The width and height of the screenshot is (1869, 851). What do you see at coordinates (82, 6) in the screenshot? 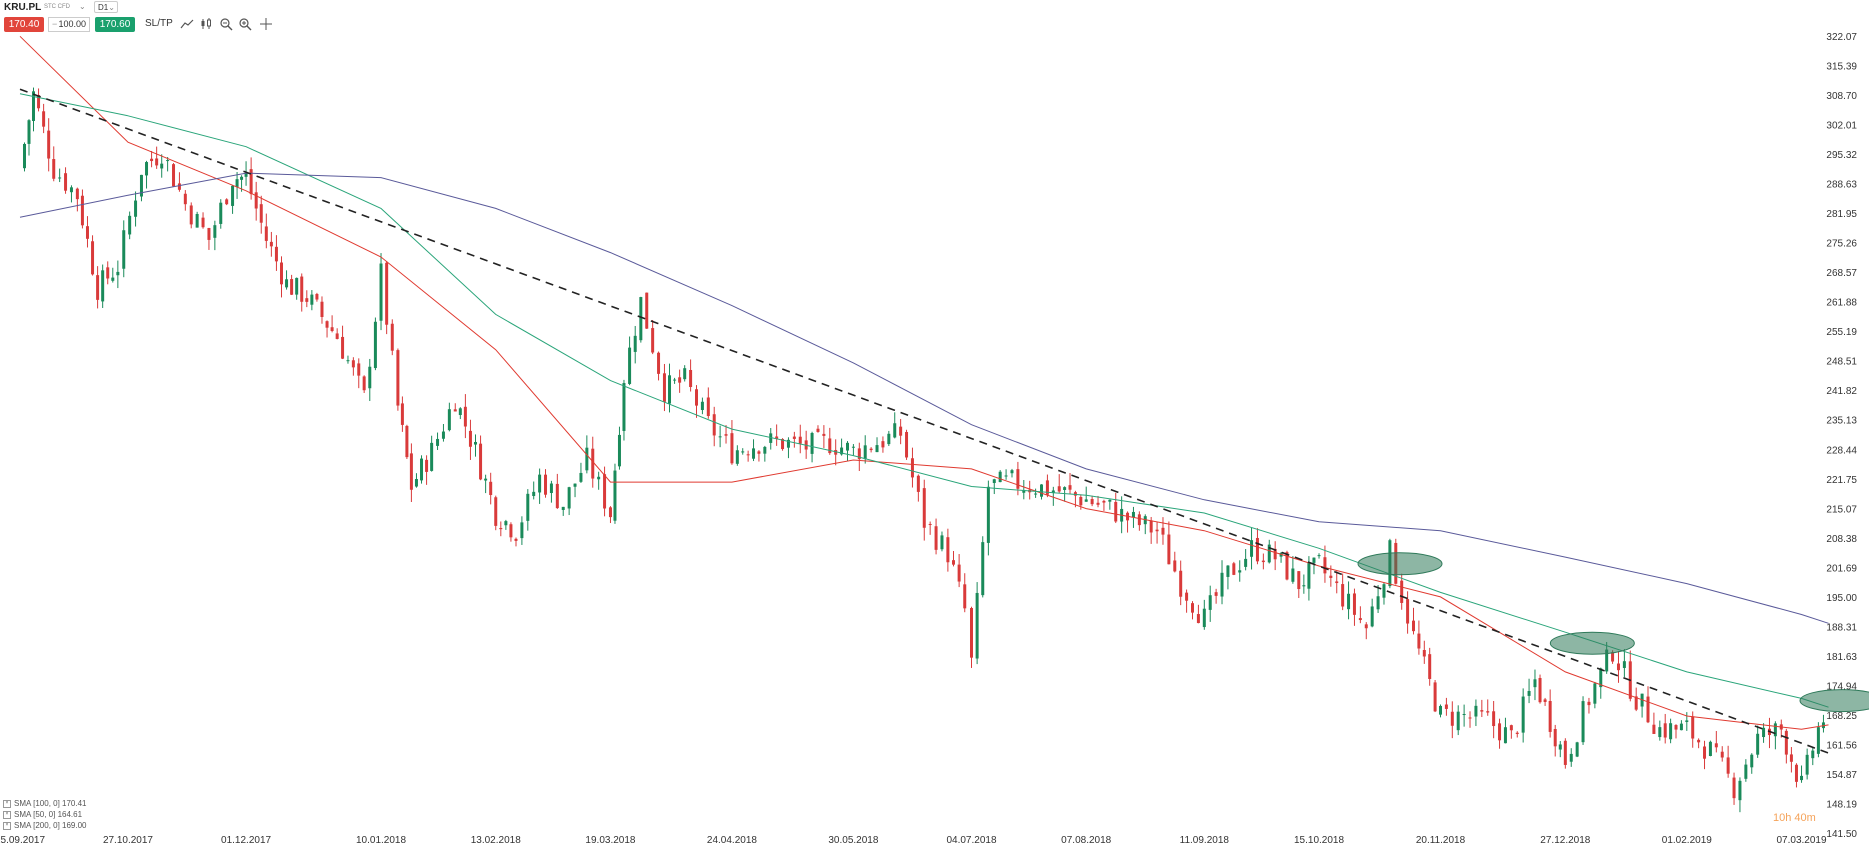
I see `chevron-down-icon: ⌄` at bounding box center [82, 6].